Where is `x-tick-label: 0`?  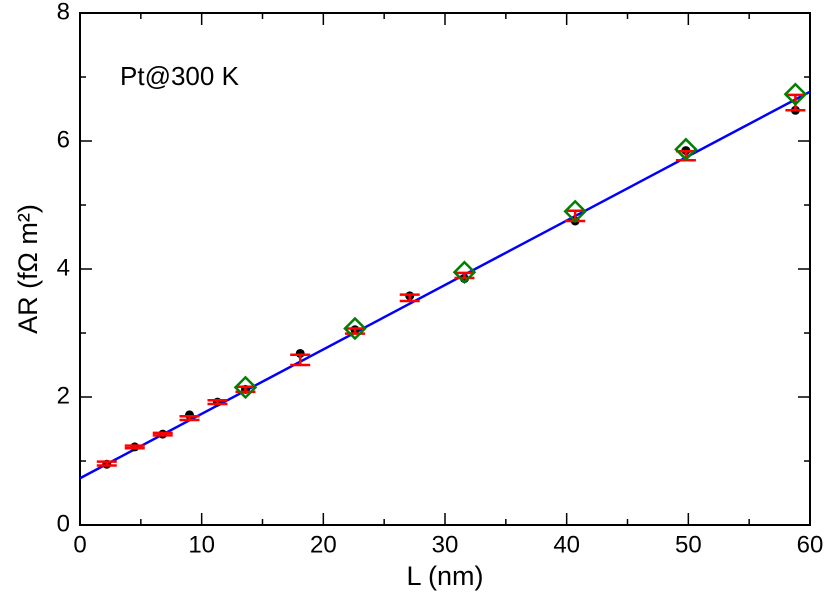
x-tick-label: 0 is located at coordinates (79, 544).